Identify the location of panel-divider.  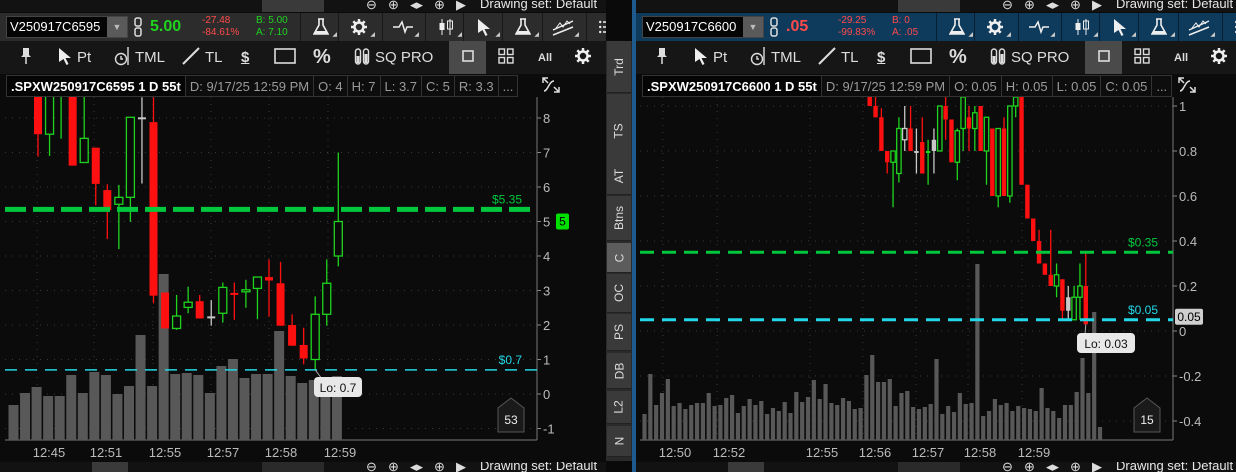
(634, 236).